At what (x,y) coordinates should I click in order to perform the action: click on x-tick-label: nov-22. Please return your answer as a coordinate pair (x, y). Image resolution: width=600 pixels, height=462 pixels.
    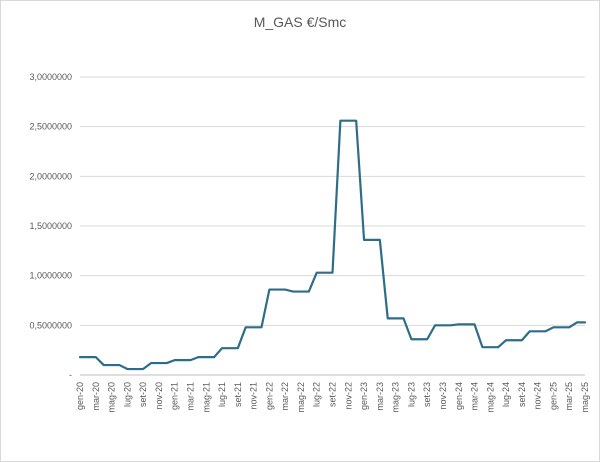
    Looking at the image, I should click on (348, 396).